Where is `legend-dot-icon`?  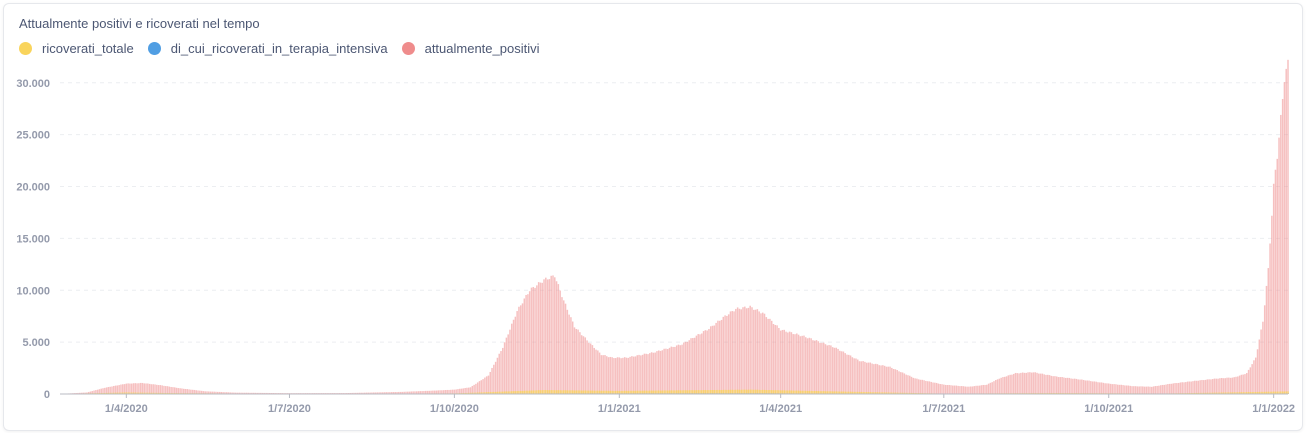
legend-dot-icon is located at coordinates (154, 48).